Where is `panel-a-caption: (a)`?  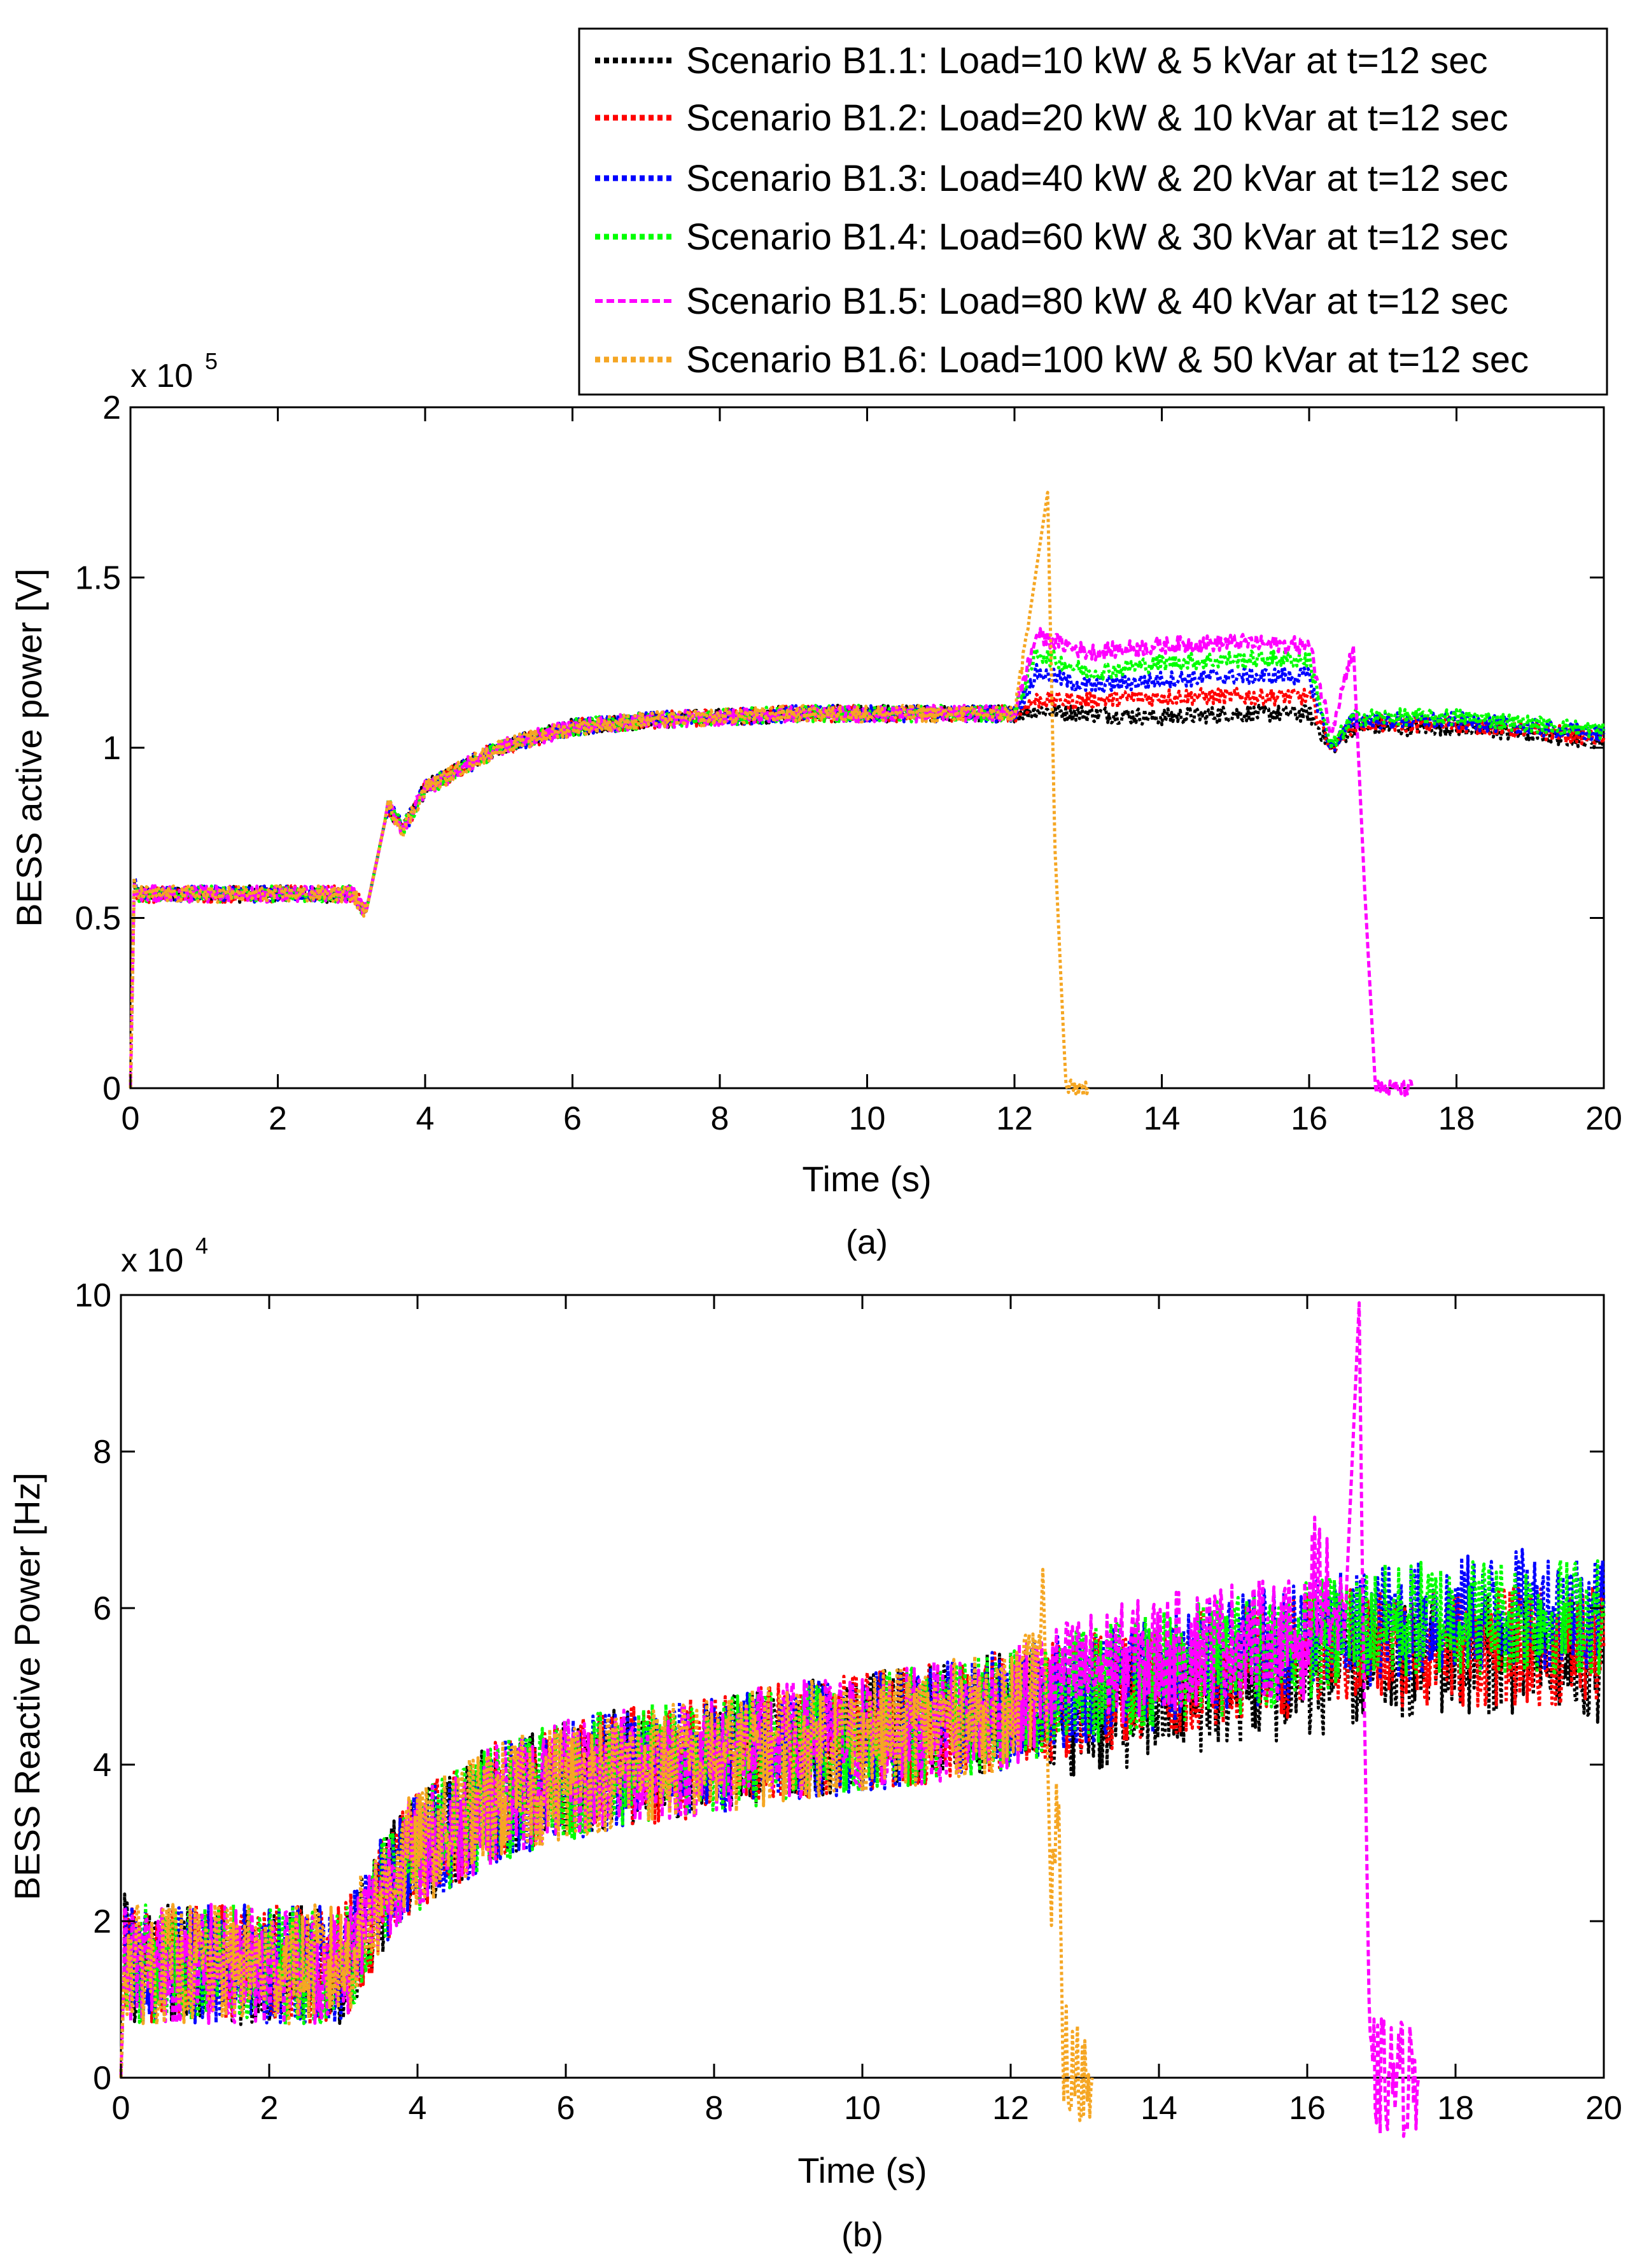 panel-a-caption: (a) is located at coordinates (867, 1242).